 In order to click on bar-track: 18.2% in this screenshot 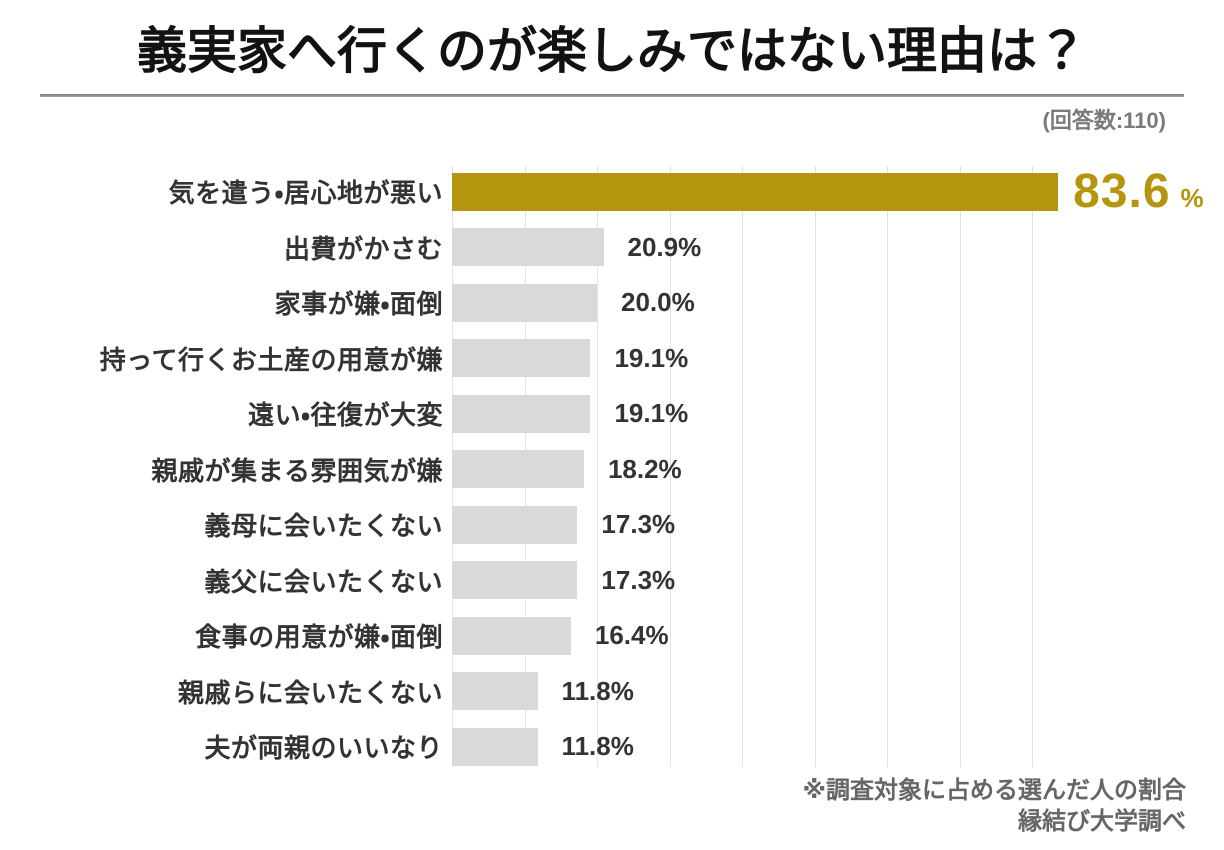, I will do `click(838, 470)`.